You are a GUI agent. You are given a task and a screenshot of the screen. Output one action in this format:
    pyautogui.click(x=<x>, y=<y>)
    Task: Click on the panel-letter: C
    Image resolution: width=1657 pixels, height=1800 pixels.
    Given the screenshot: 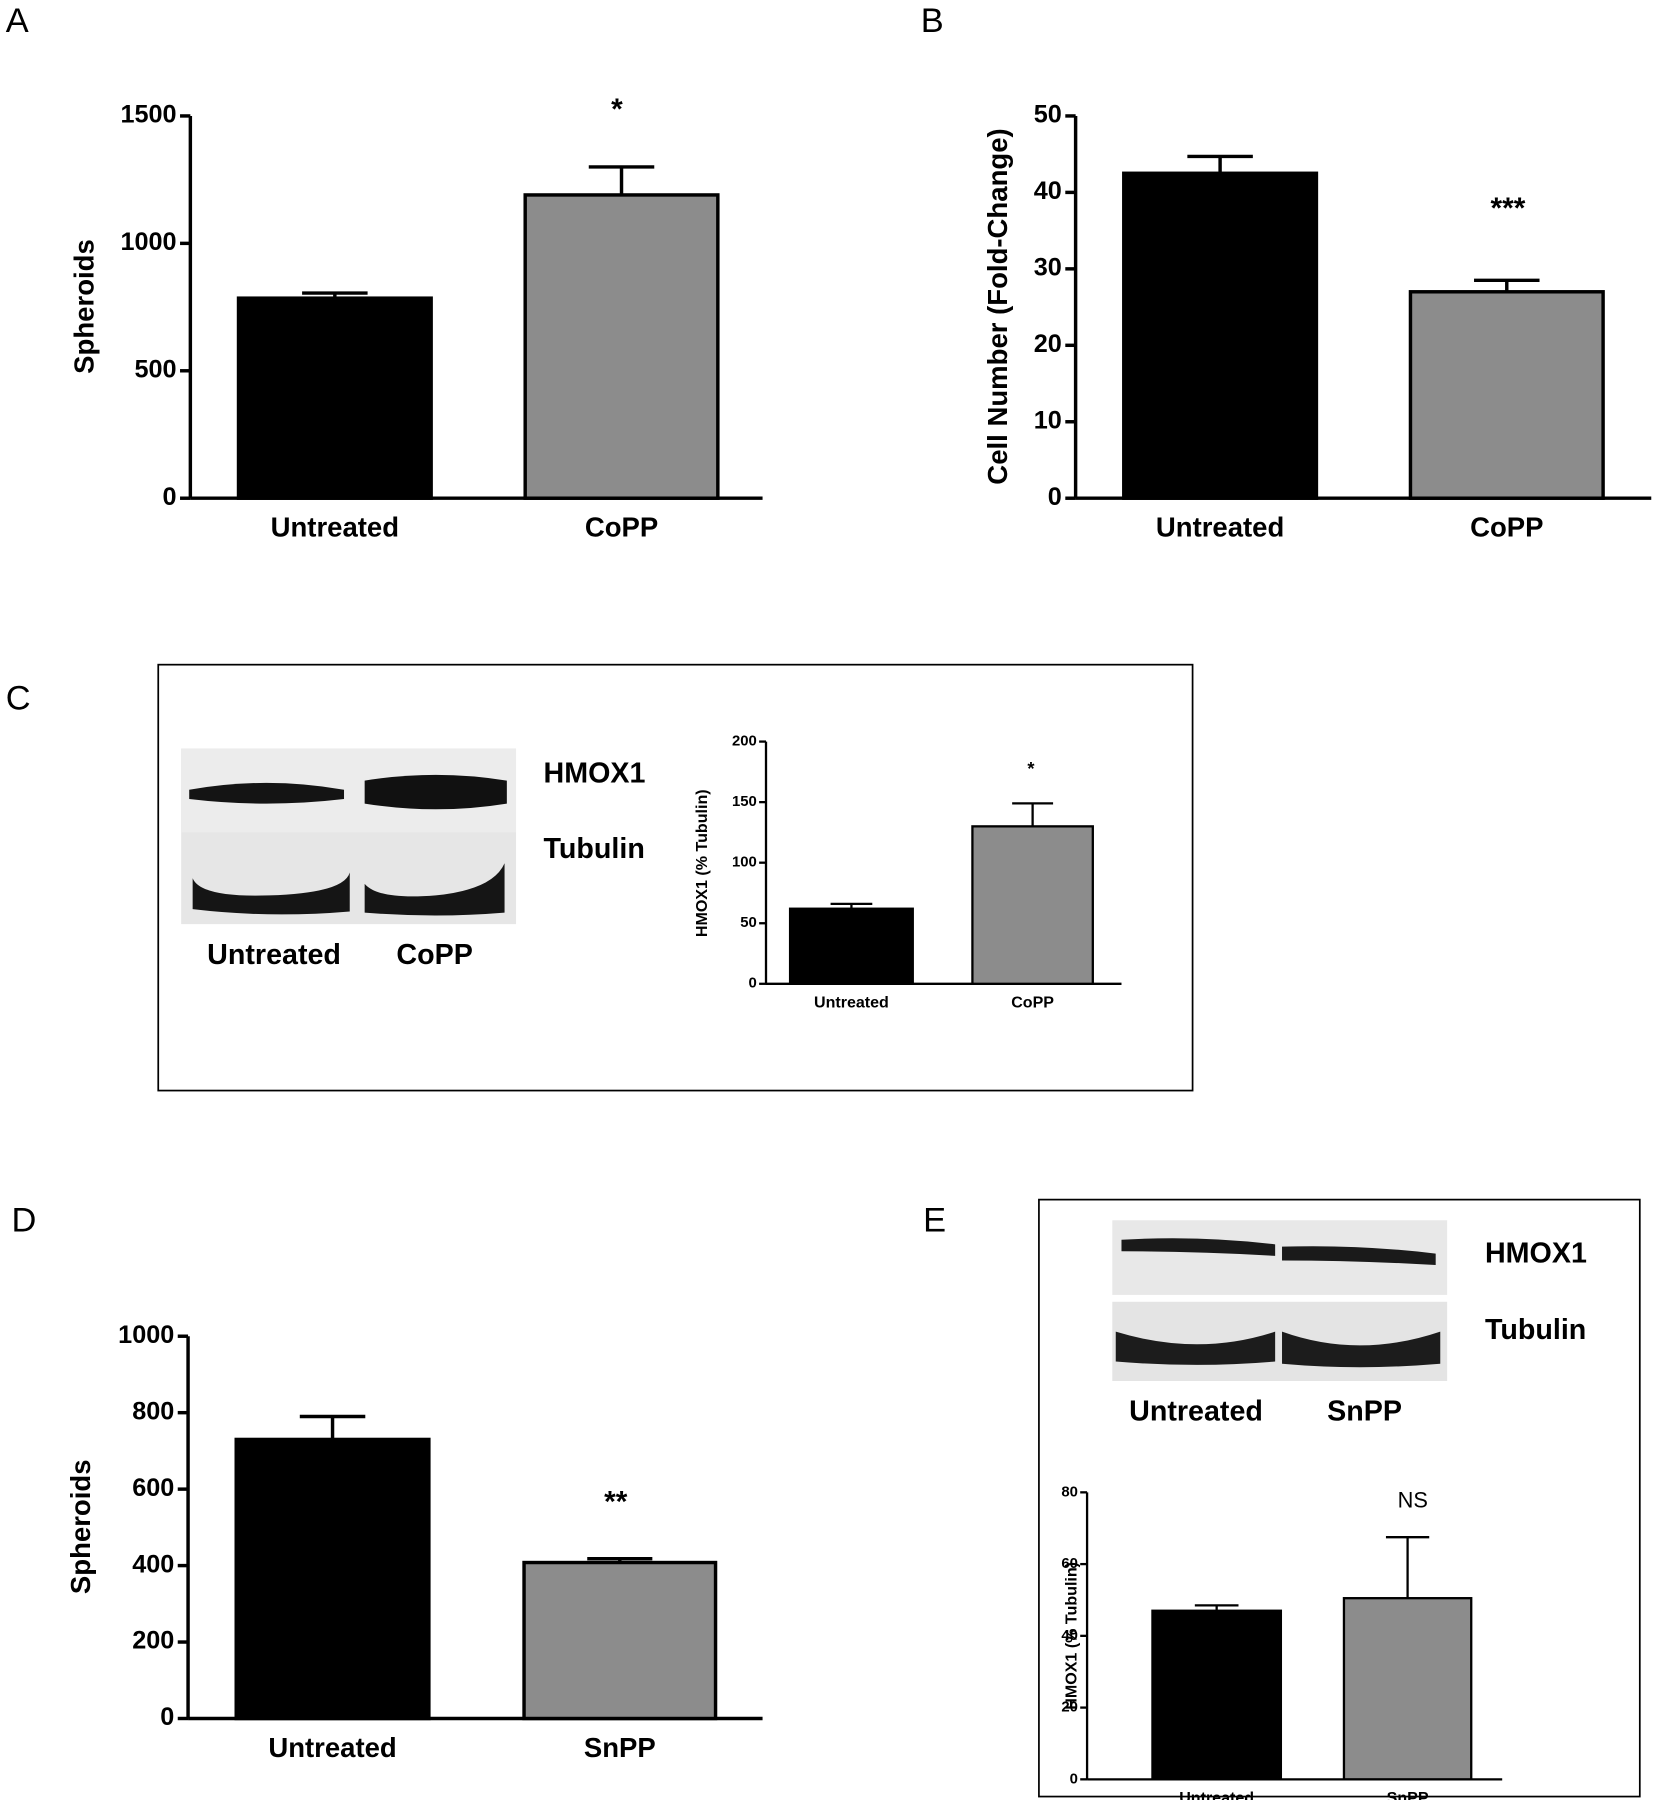 What is the action you would take?
    pyautogui.click(x=18, y=698)
    